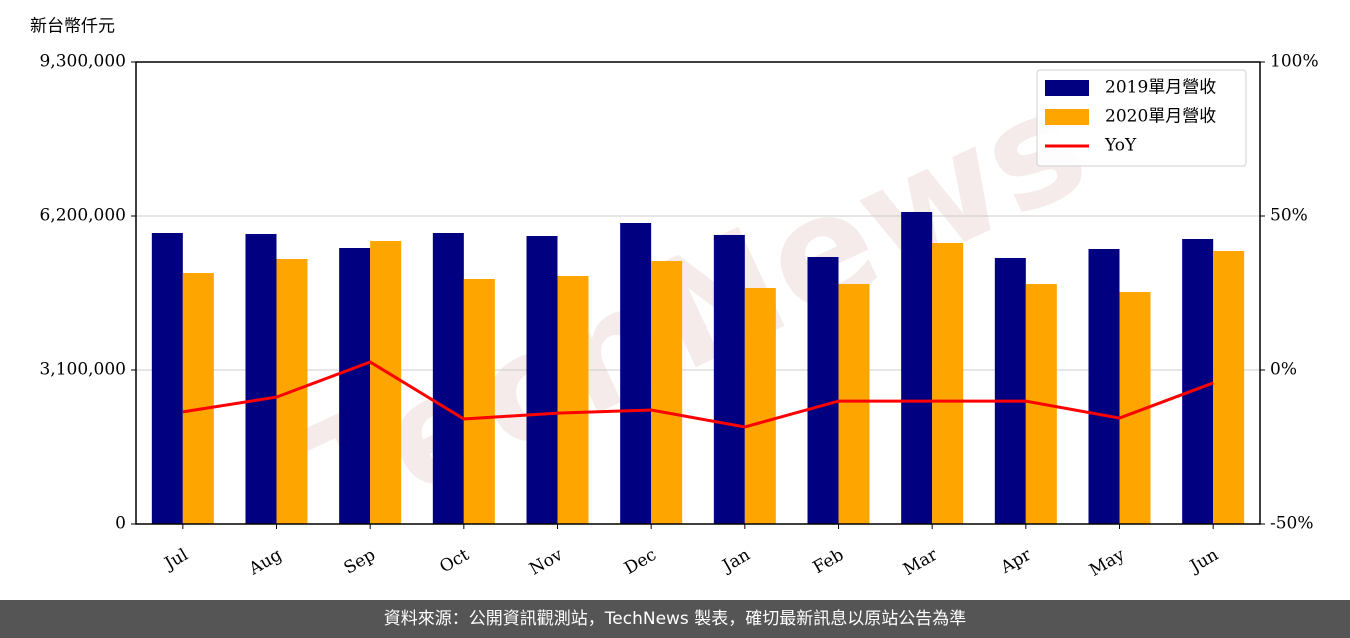  I want to click on y-tick-label: 9,300,000, so click(82, 62).